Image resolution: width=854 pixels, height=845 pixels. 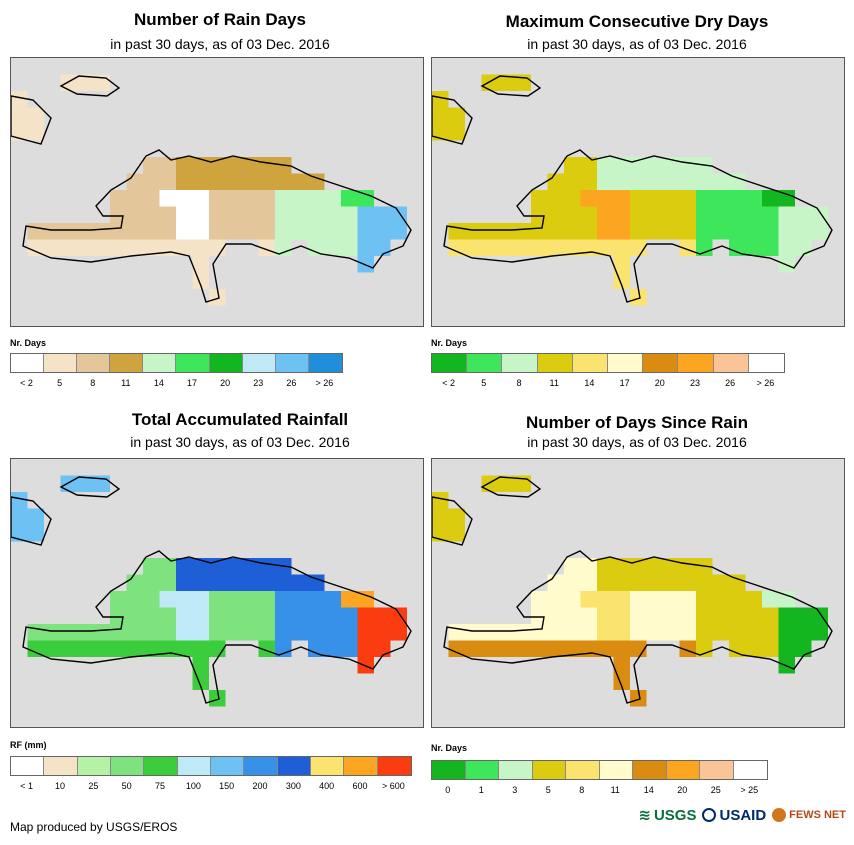 What do you see at coordinates (28, 745) in the screenshot?
I see `legend-label: RF (mm)` at bounding box center [28, 745].